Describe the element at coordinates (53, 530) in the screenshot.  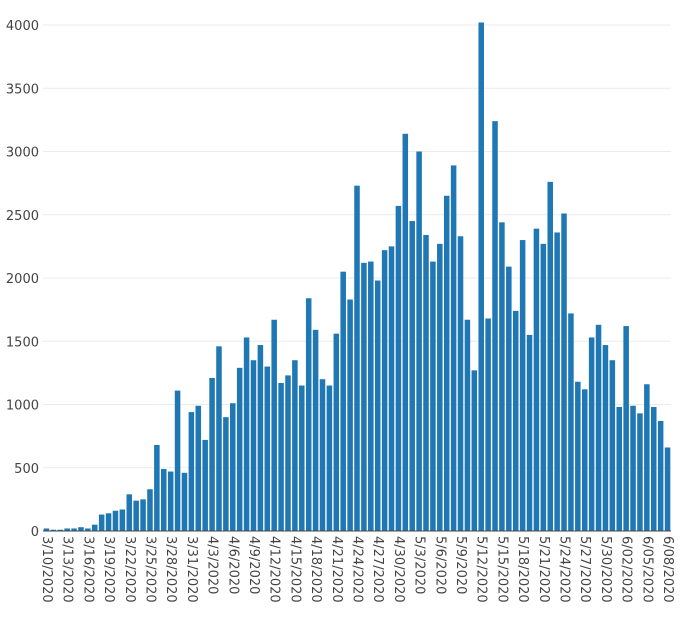
I see `bar-3/11/2020` at that location.